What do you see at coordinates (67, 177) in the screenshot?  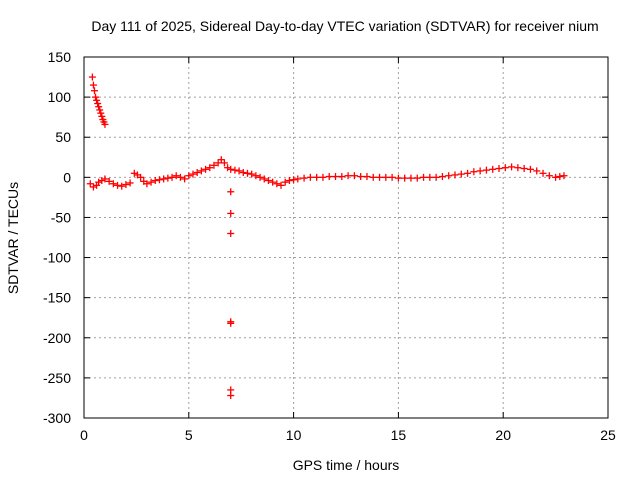 I see `y-tick-label: 0` at bounding box center [67, 177].